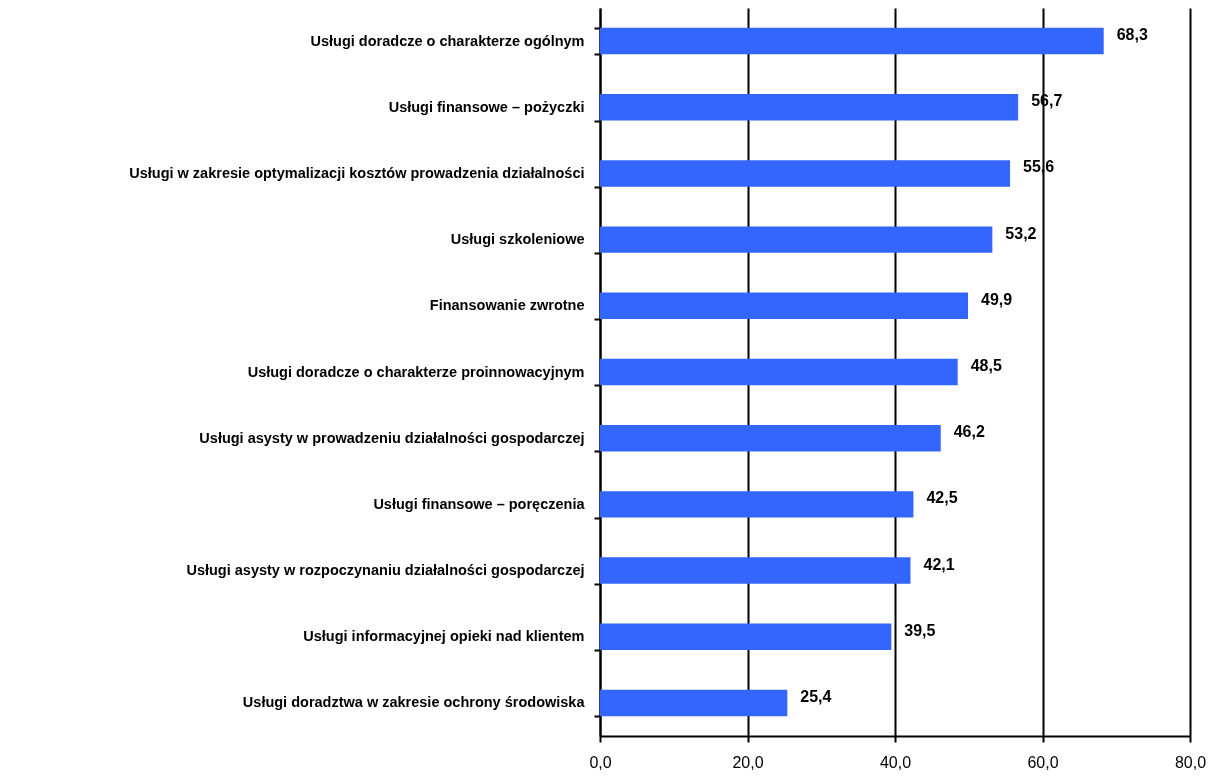 The image size is (1219, 778). Describe the element at coordinates (939, 564) in the screenshot. I see `data-label: 42,1` at that location.